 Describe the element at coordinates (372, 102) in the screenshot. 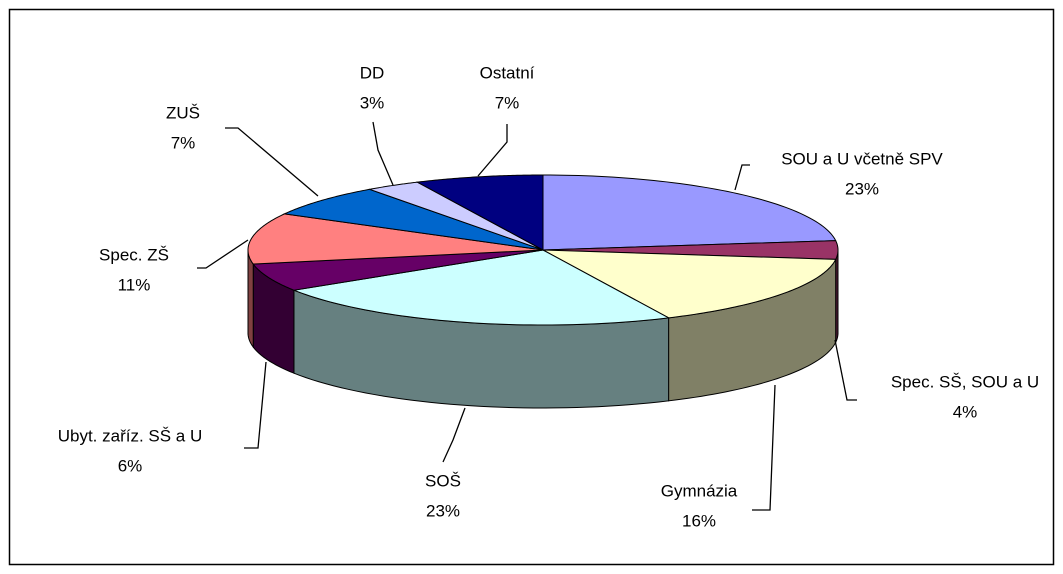

I see `slice-value-label: 3%` at that location.